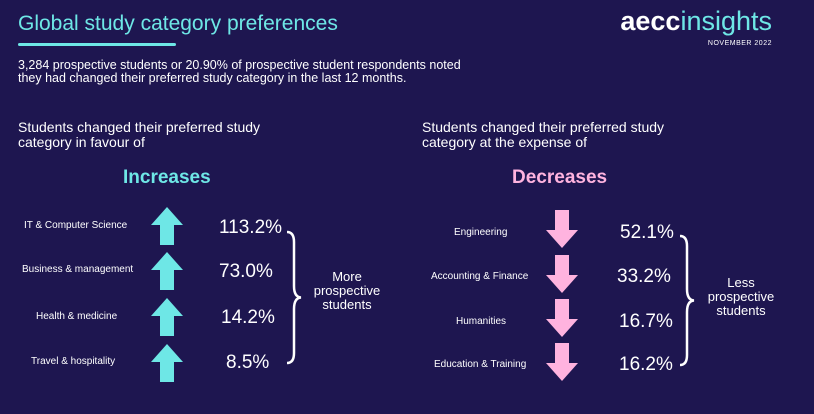 Image resolution: width=814 pixels, height=414 pixels. I want to click on increase-category-3: Health & medicine, so click(77, 316).